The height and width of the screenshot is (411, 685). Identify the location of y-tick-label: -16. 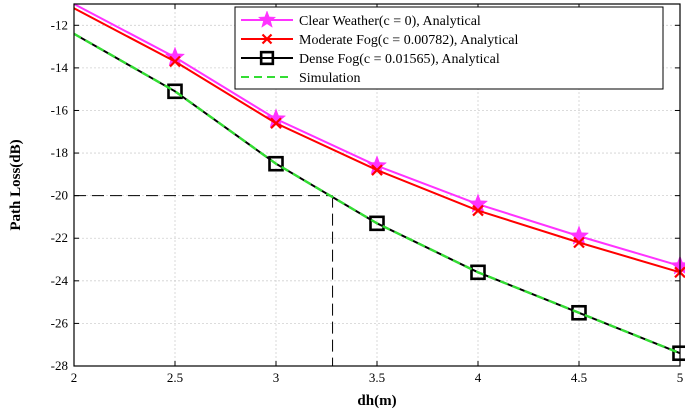
(60, 109).